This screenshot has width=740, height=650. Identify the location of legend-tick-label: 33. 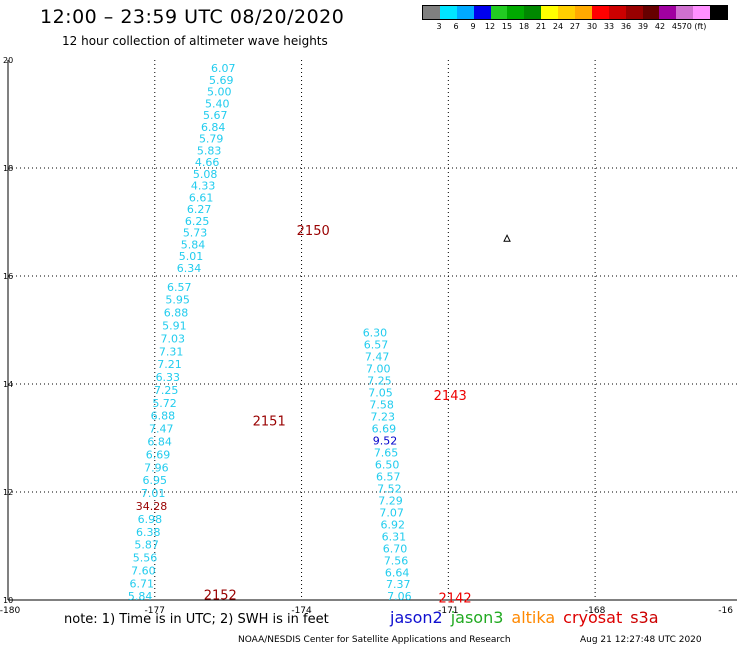
(609, 26).